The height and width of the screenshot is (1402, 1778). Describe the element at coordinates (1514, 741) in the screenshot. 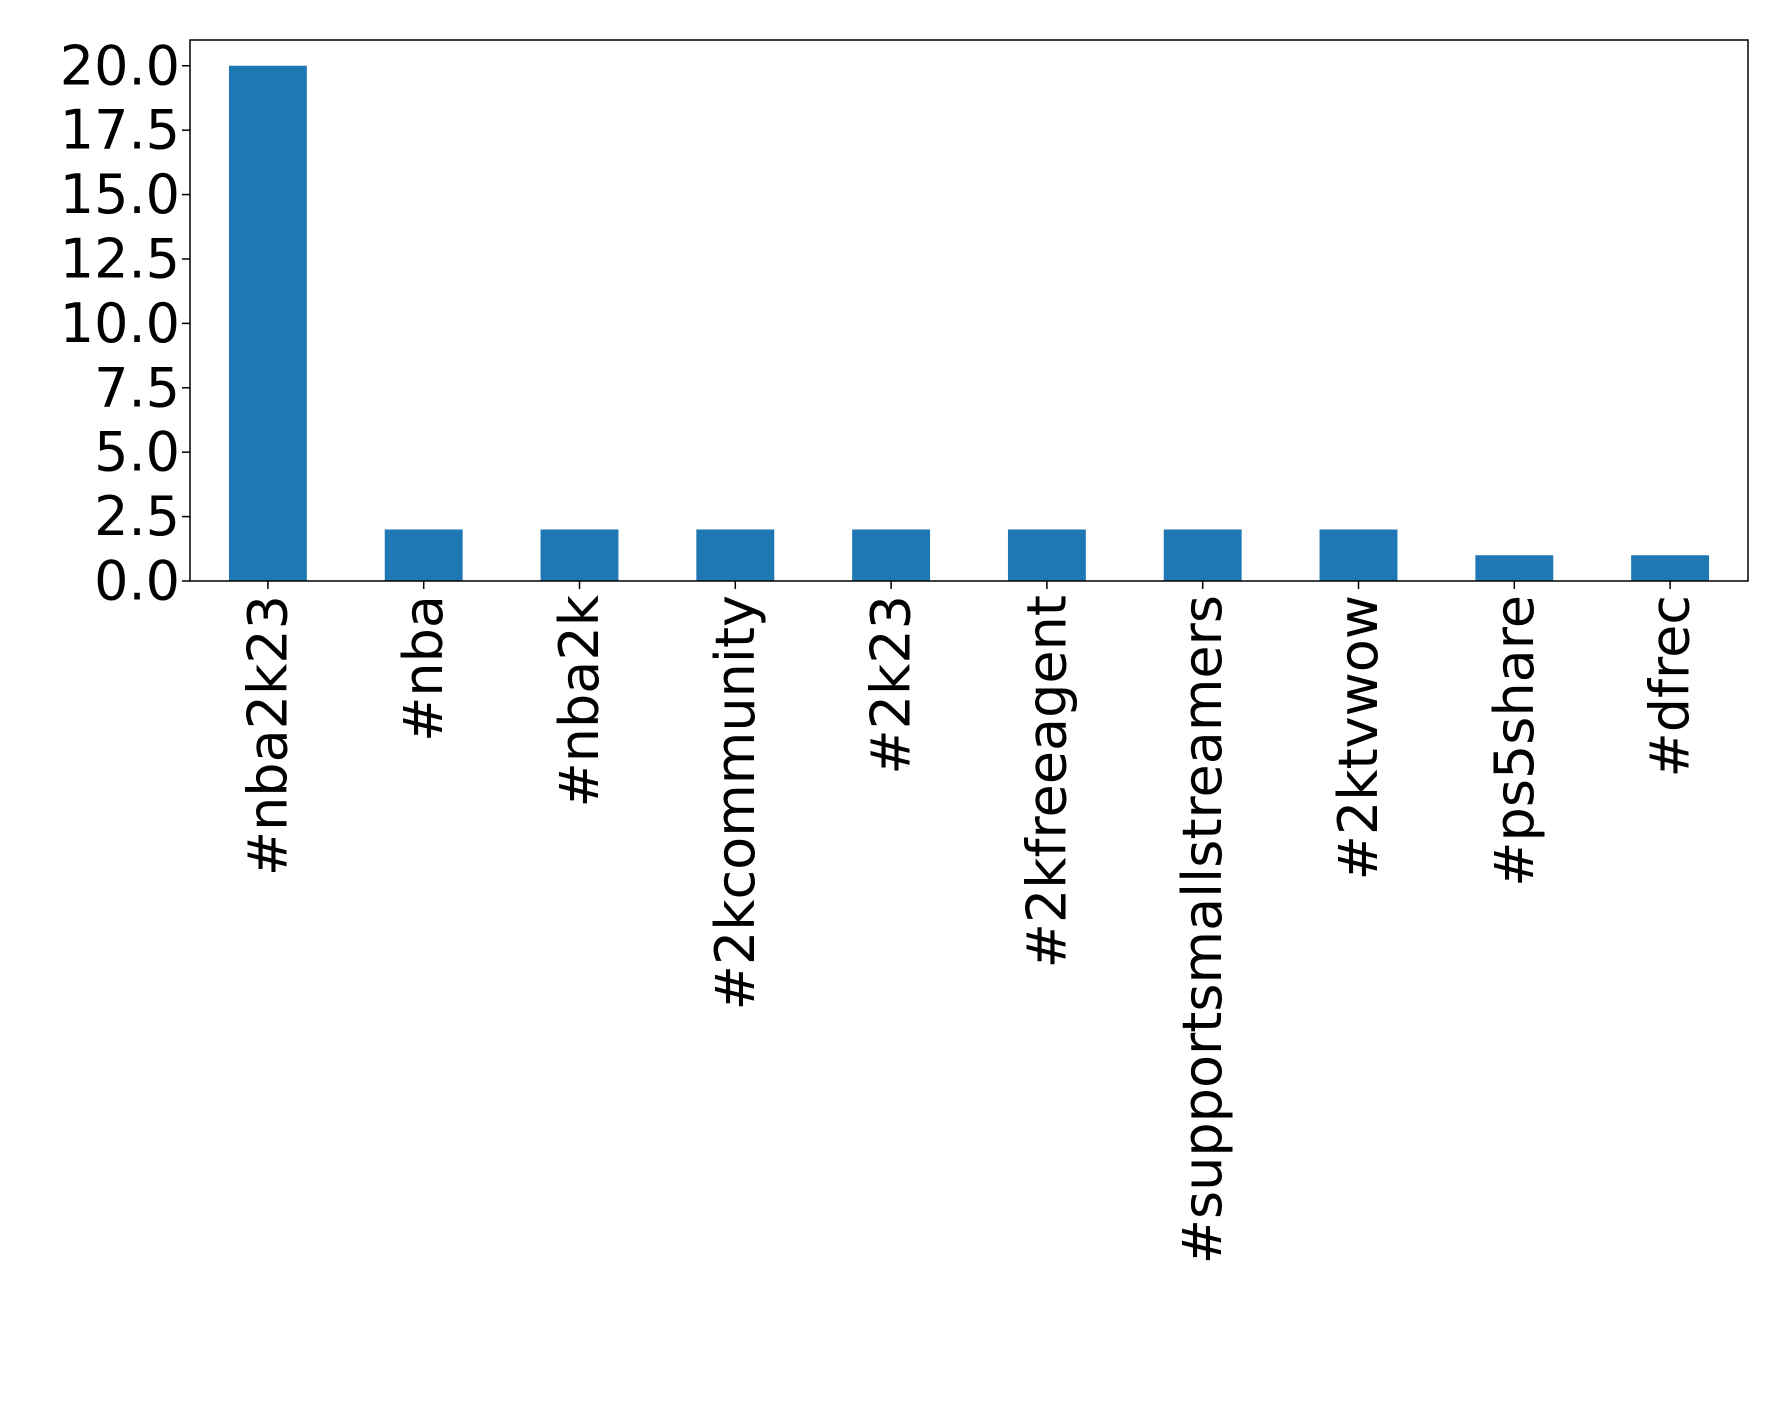

I see `x-tick-label: #ps5share` at that location.